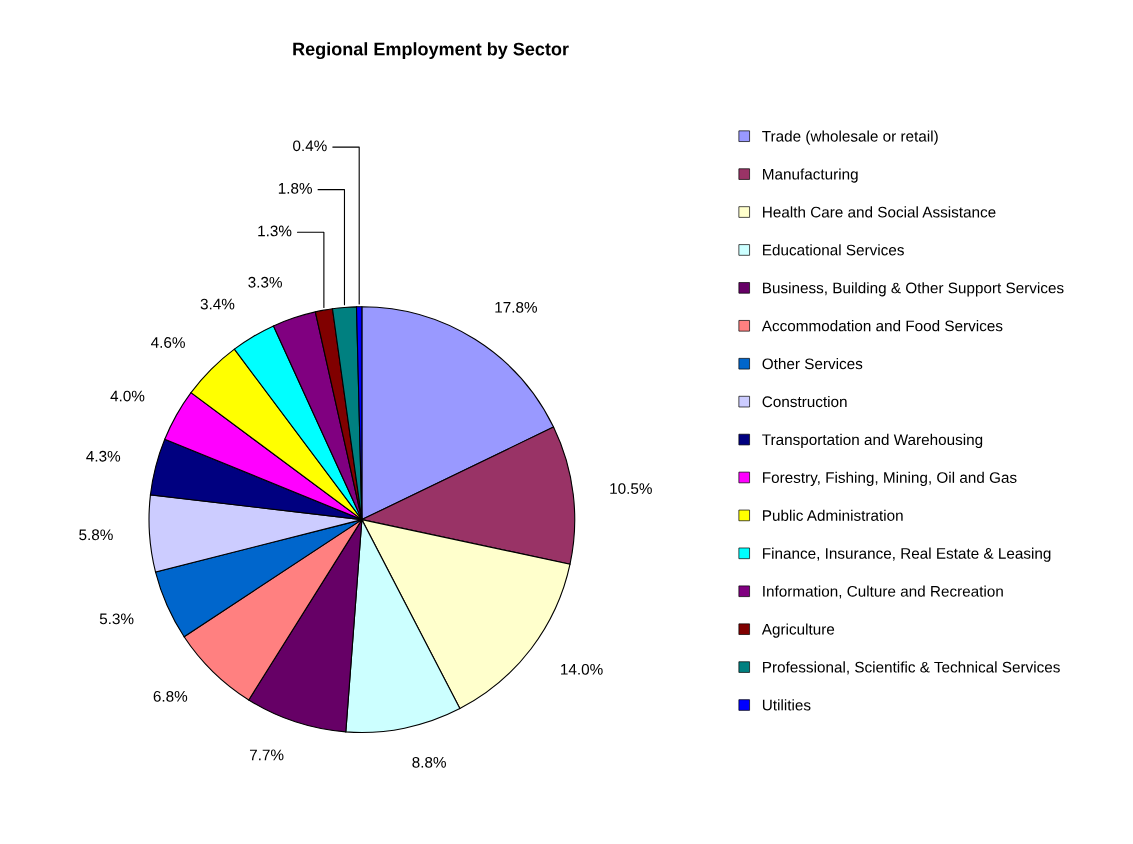 This screenshot has width=1133, height=844. What do you see at coordinates (882, 326) in the screenshot?
I see `legend-label: Accommodation and Food Services` at bounding box center [882, 326].